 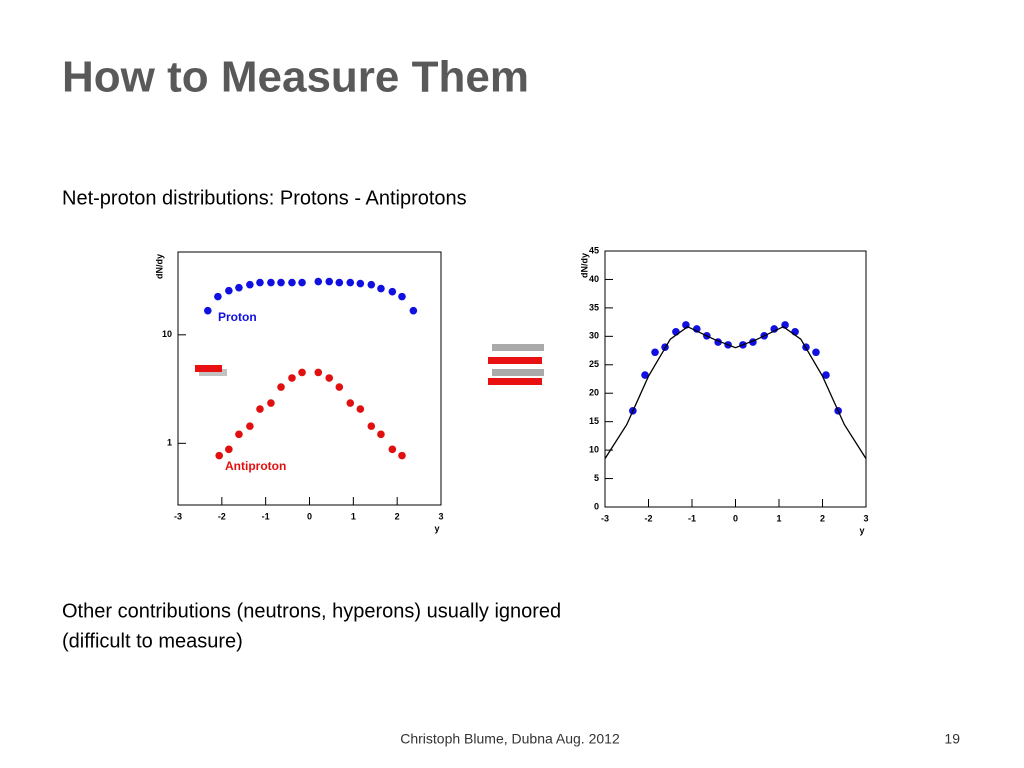 I want to click on y-tick-label: 40, so click(x=594, y=279).